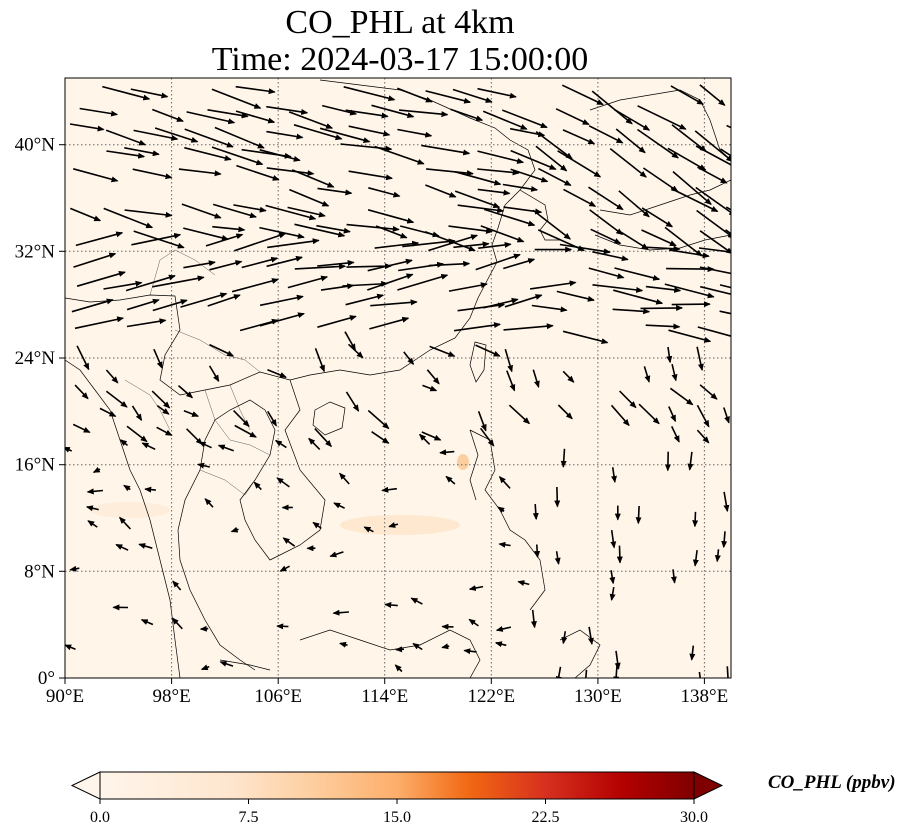 This screenshot has height=836, width=919. What do you see at coordinates (463, 462) in the screenshot?
I see `co-hotspot` at bounding box center [463, 462].